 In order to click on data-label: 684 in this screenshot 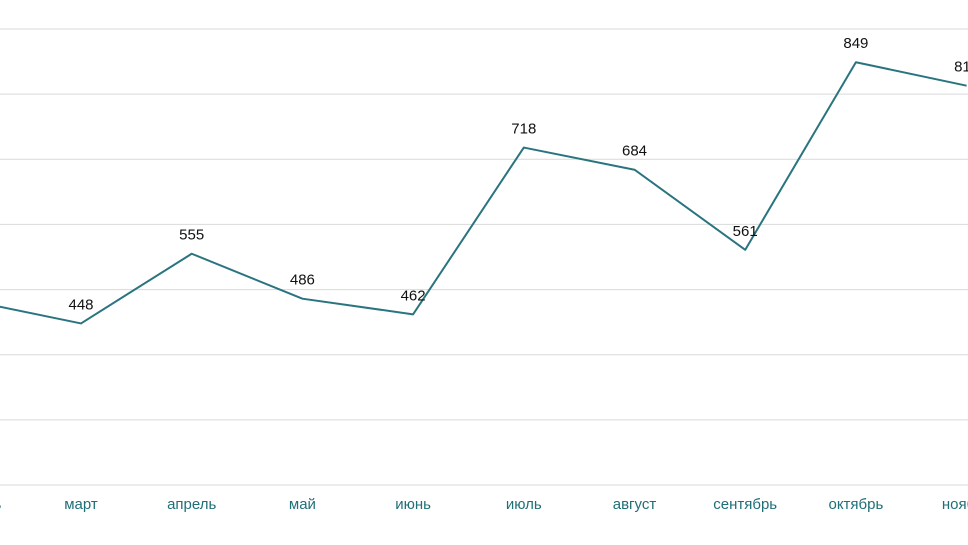, I will do `click(634, 151)`.